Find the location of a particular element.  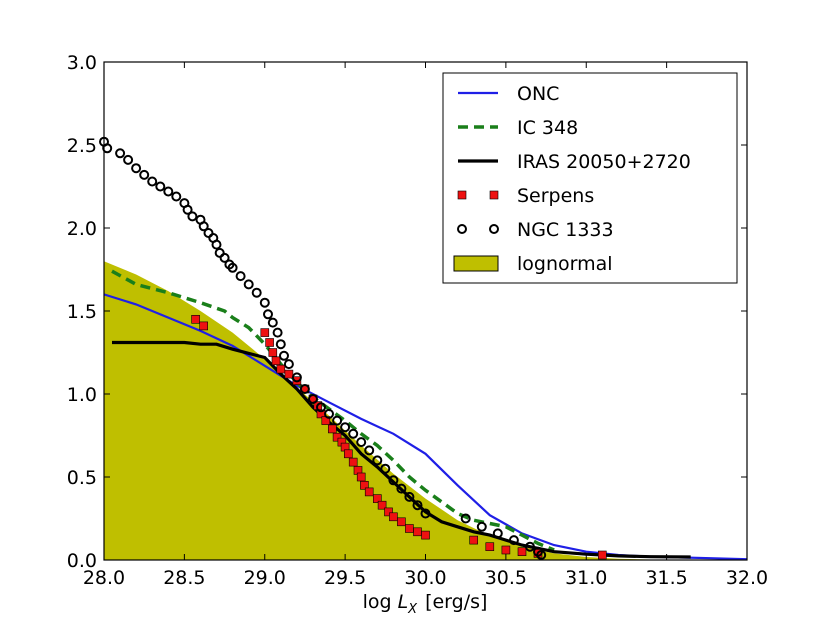

x-tick-labels: 28.0 28.5 29.0 29.5 30.0 30.5 31.0 31.5 32.0 is located at coordinates (425, 578).